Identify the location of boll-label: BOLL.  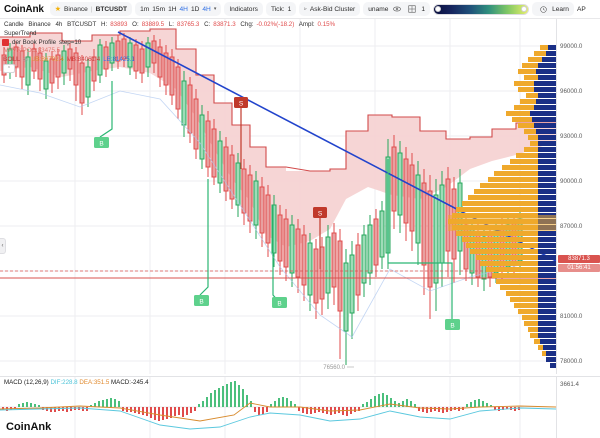
(11, 59).